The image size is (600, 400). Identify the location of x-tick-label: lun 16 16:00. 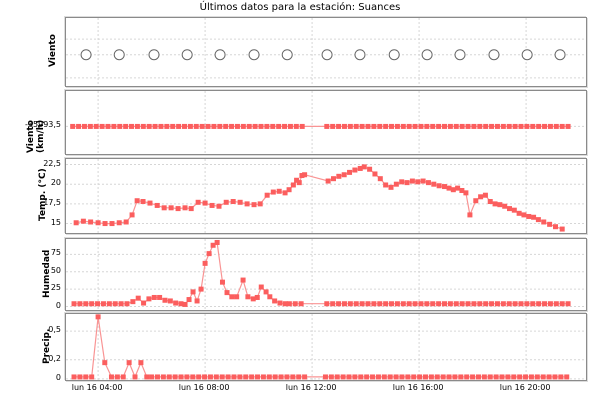
(418, 387).